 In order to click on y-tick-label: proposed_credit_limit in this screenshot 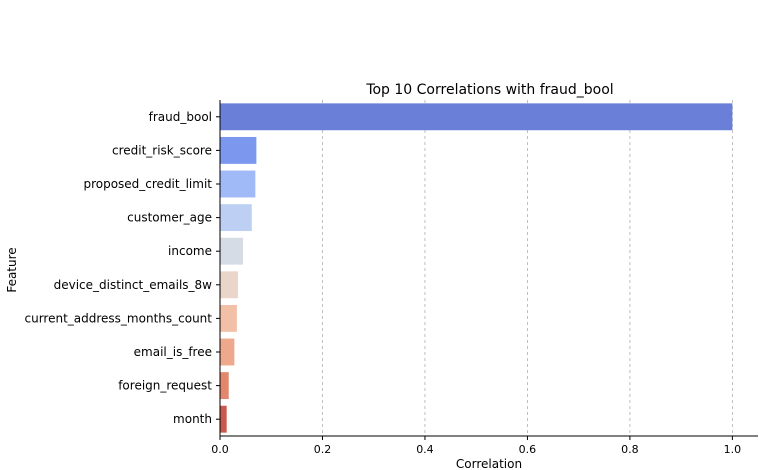, I will do `click(147, 184)`.